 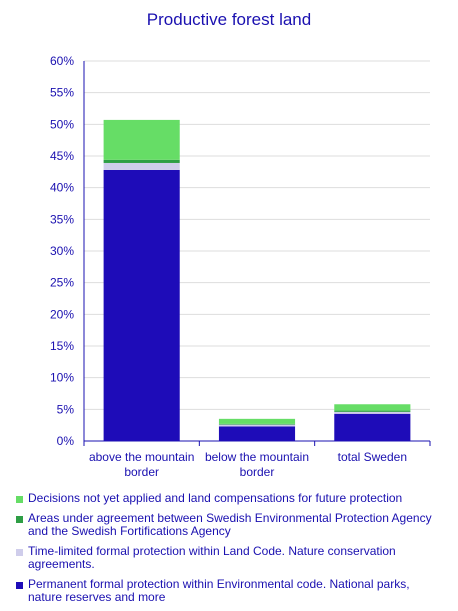 What do you see at coordinates (66, 409) in the screenshot?
I see `y-tick-label: 5%` at bounding box center [66, 409].